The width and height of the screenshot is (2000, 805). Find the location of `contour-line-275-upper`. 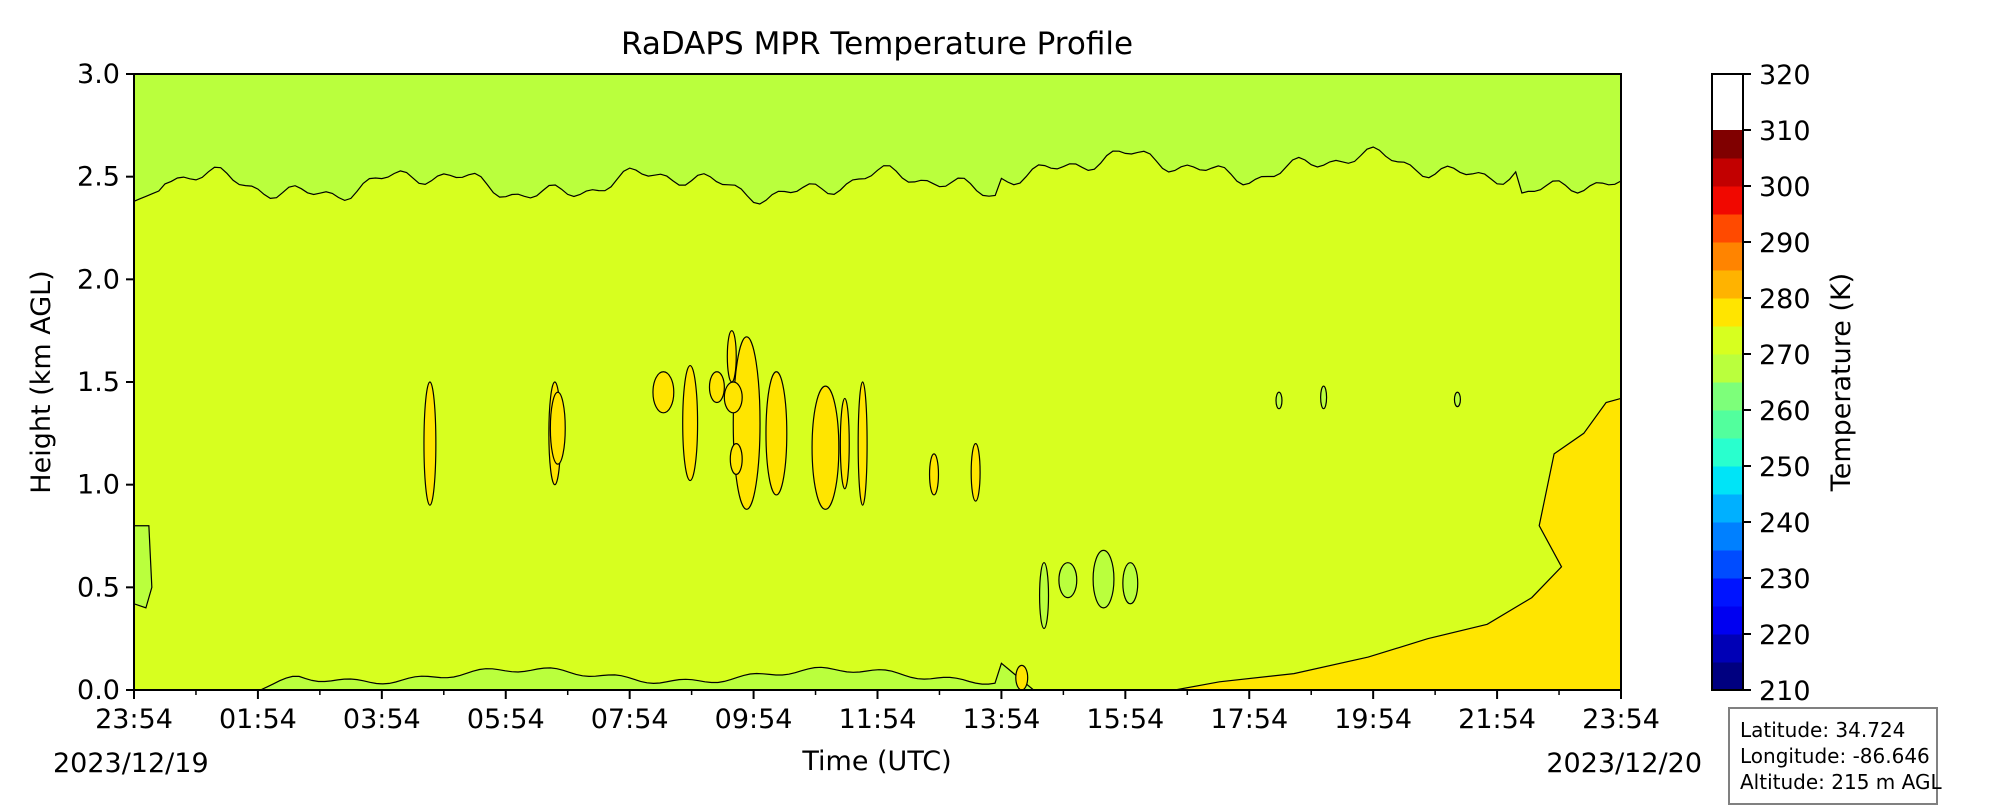

contour-line-275-upper is located at coordinates (877, 175).